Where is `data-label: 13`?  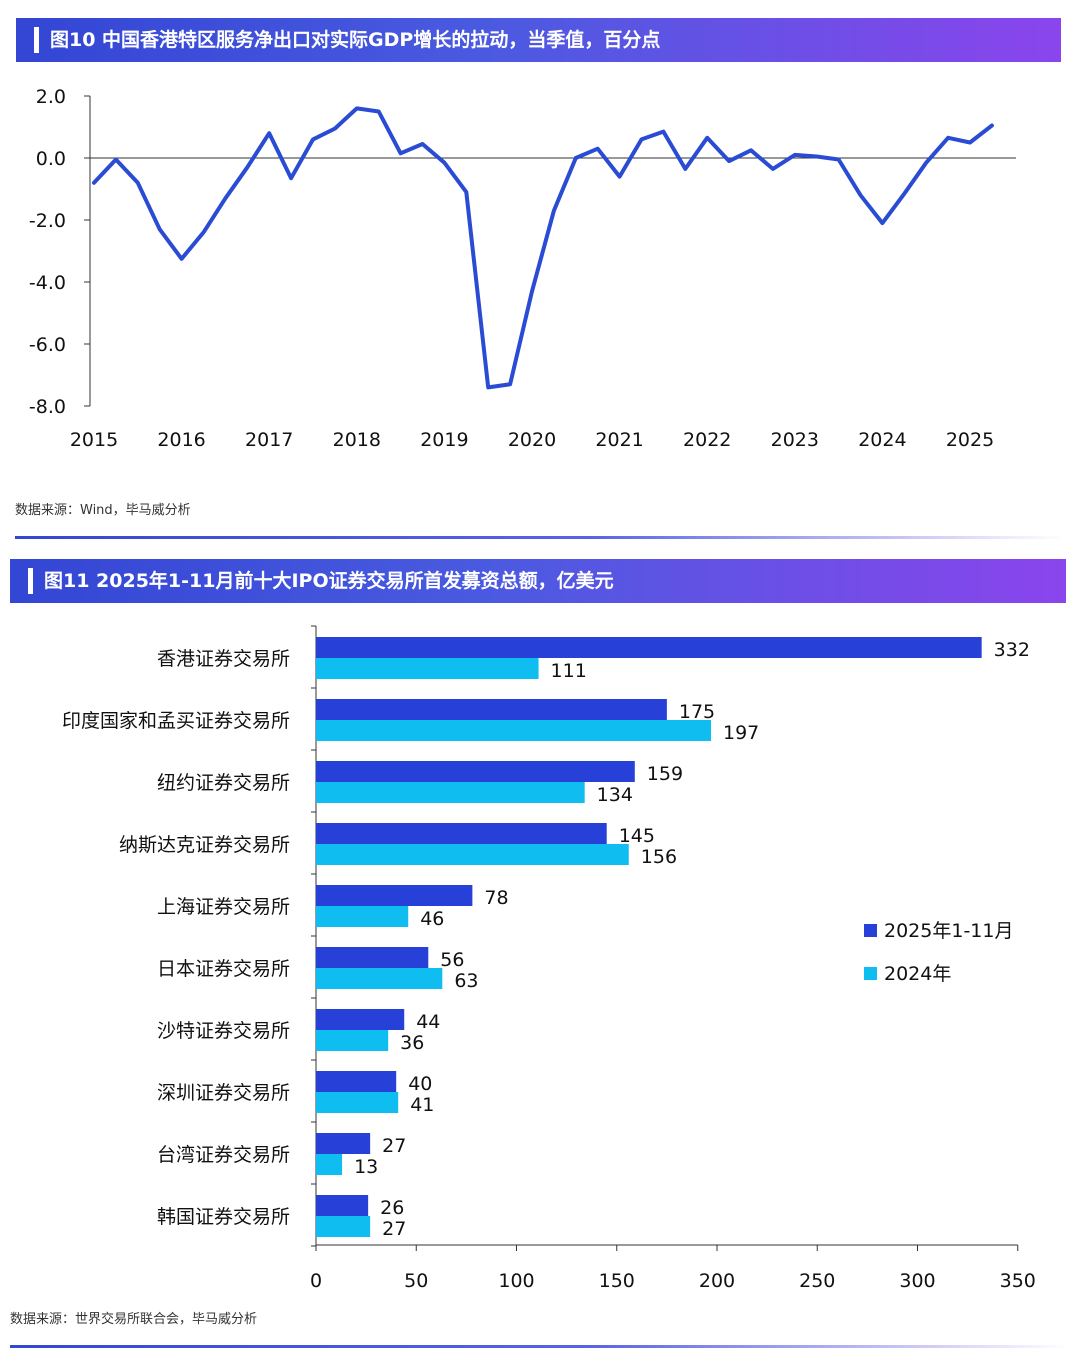 data-label: 13 is located at coordinates (366, 1167).